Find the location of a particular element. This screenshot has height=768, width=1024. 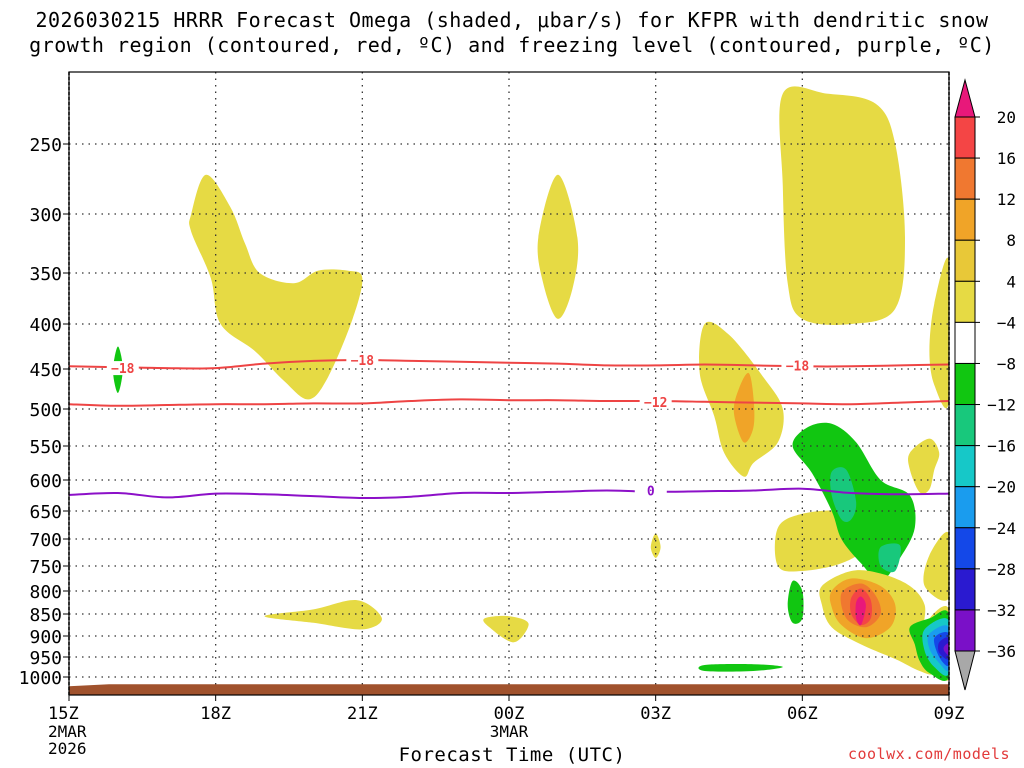

colorbar-label-12: −32 is located at coordinates (1001, 610).